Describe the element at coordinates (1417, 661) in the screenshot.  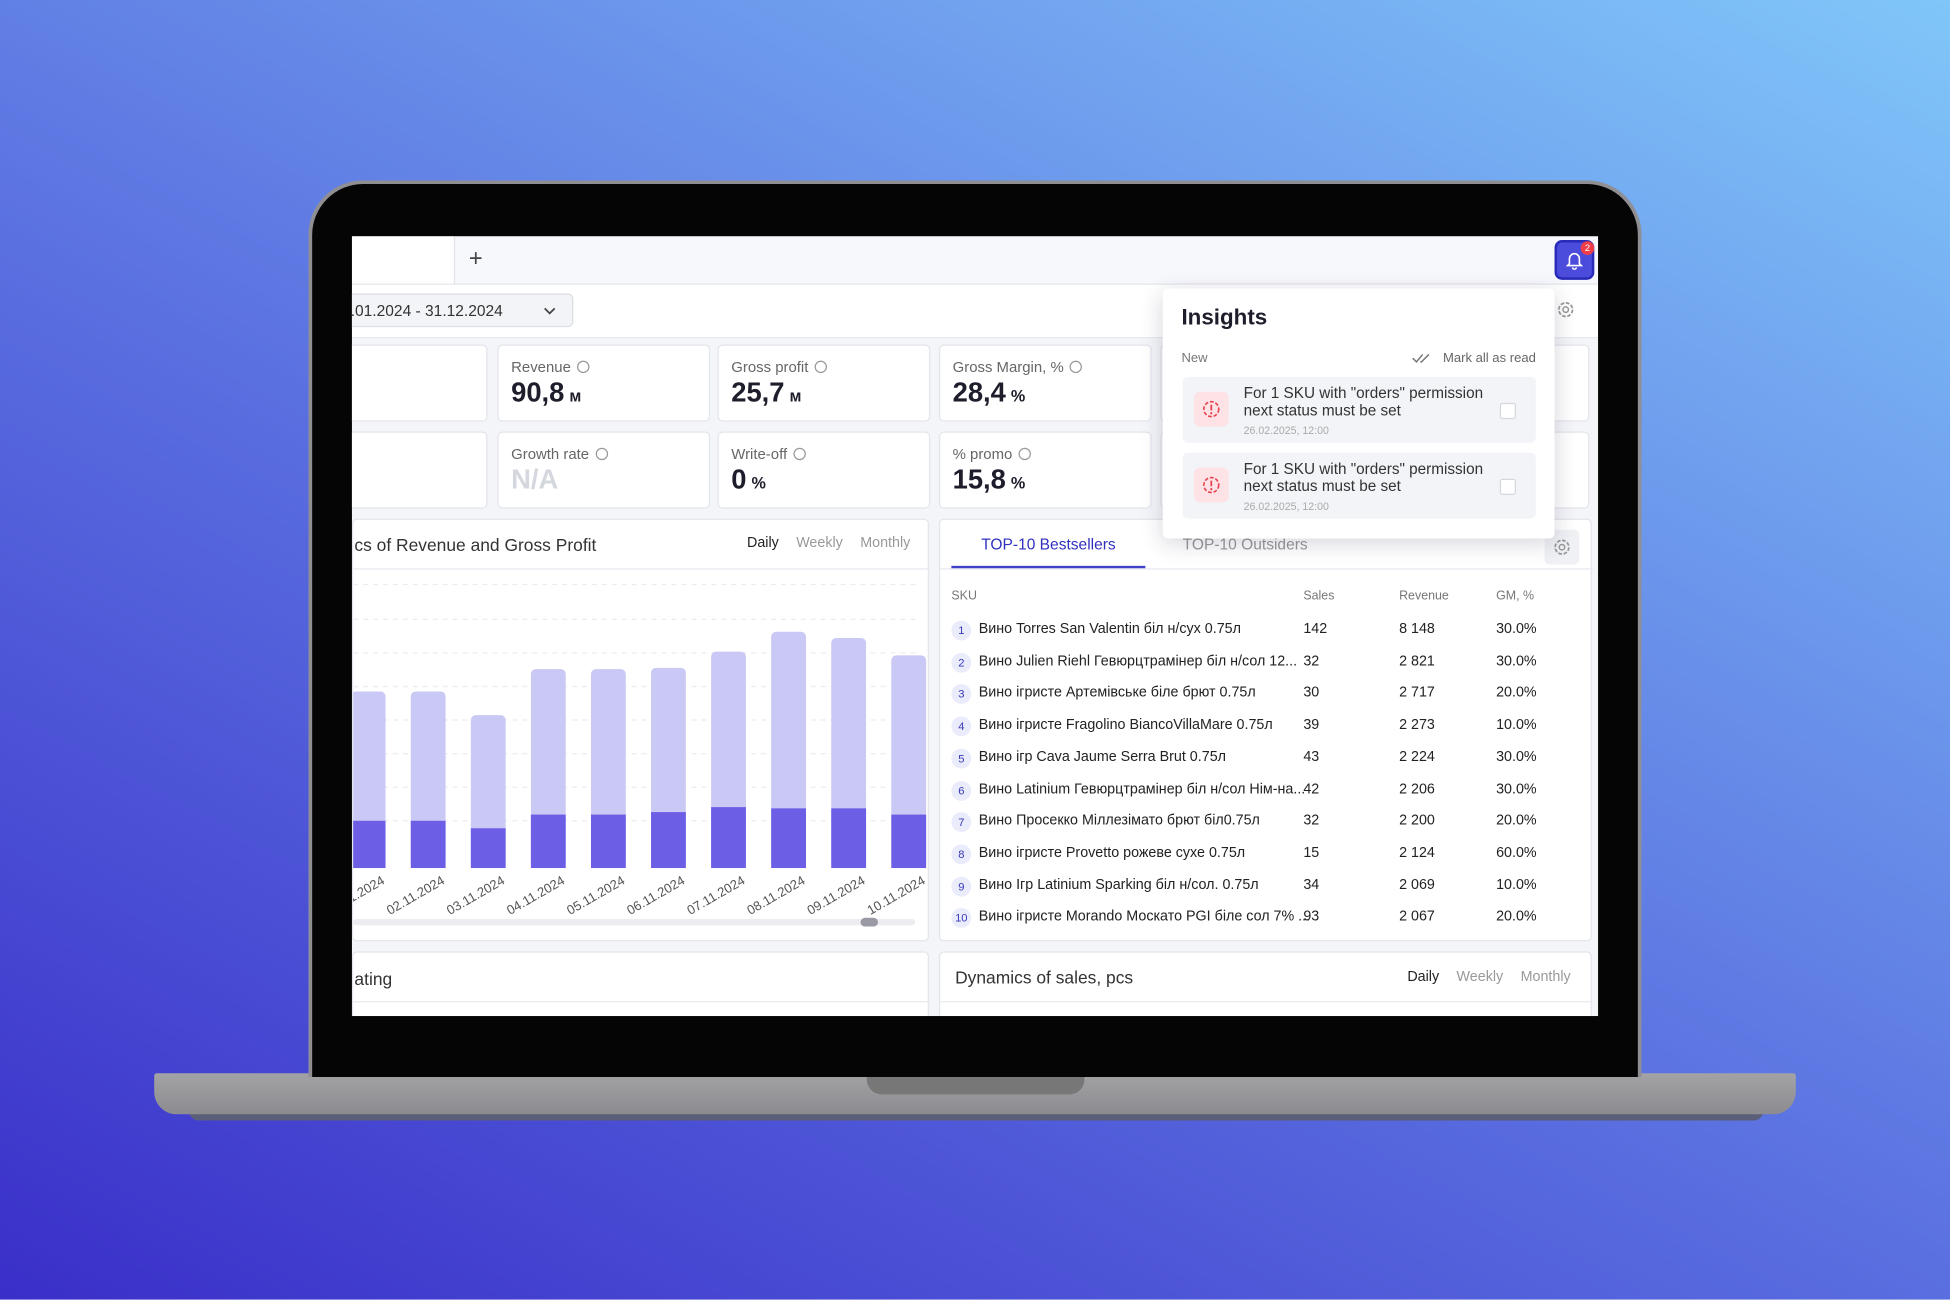
I see `table-cell: 2 821` at that location.